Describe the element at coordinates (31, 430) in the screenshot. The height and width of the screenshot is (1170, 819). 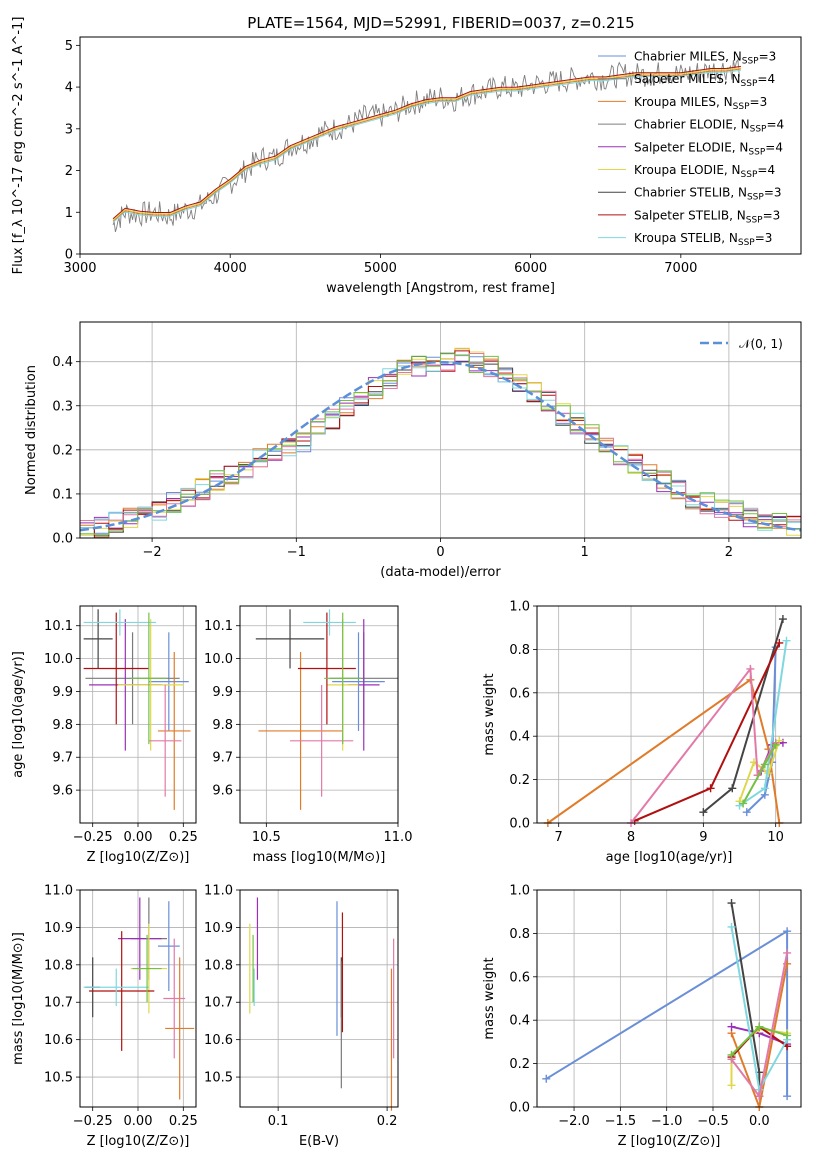
I see `y-axis-label: Normed distribution` at that location.